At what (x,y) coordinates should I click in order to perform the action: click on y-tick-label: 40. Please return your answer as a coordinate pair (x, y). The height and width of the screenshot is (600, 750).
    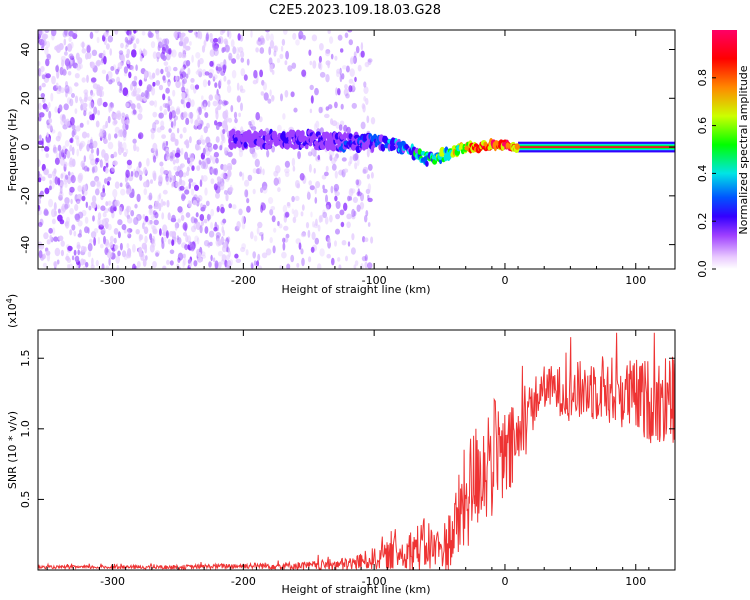
    Looking at the image, I should click on (25, 50).